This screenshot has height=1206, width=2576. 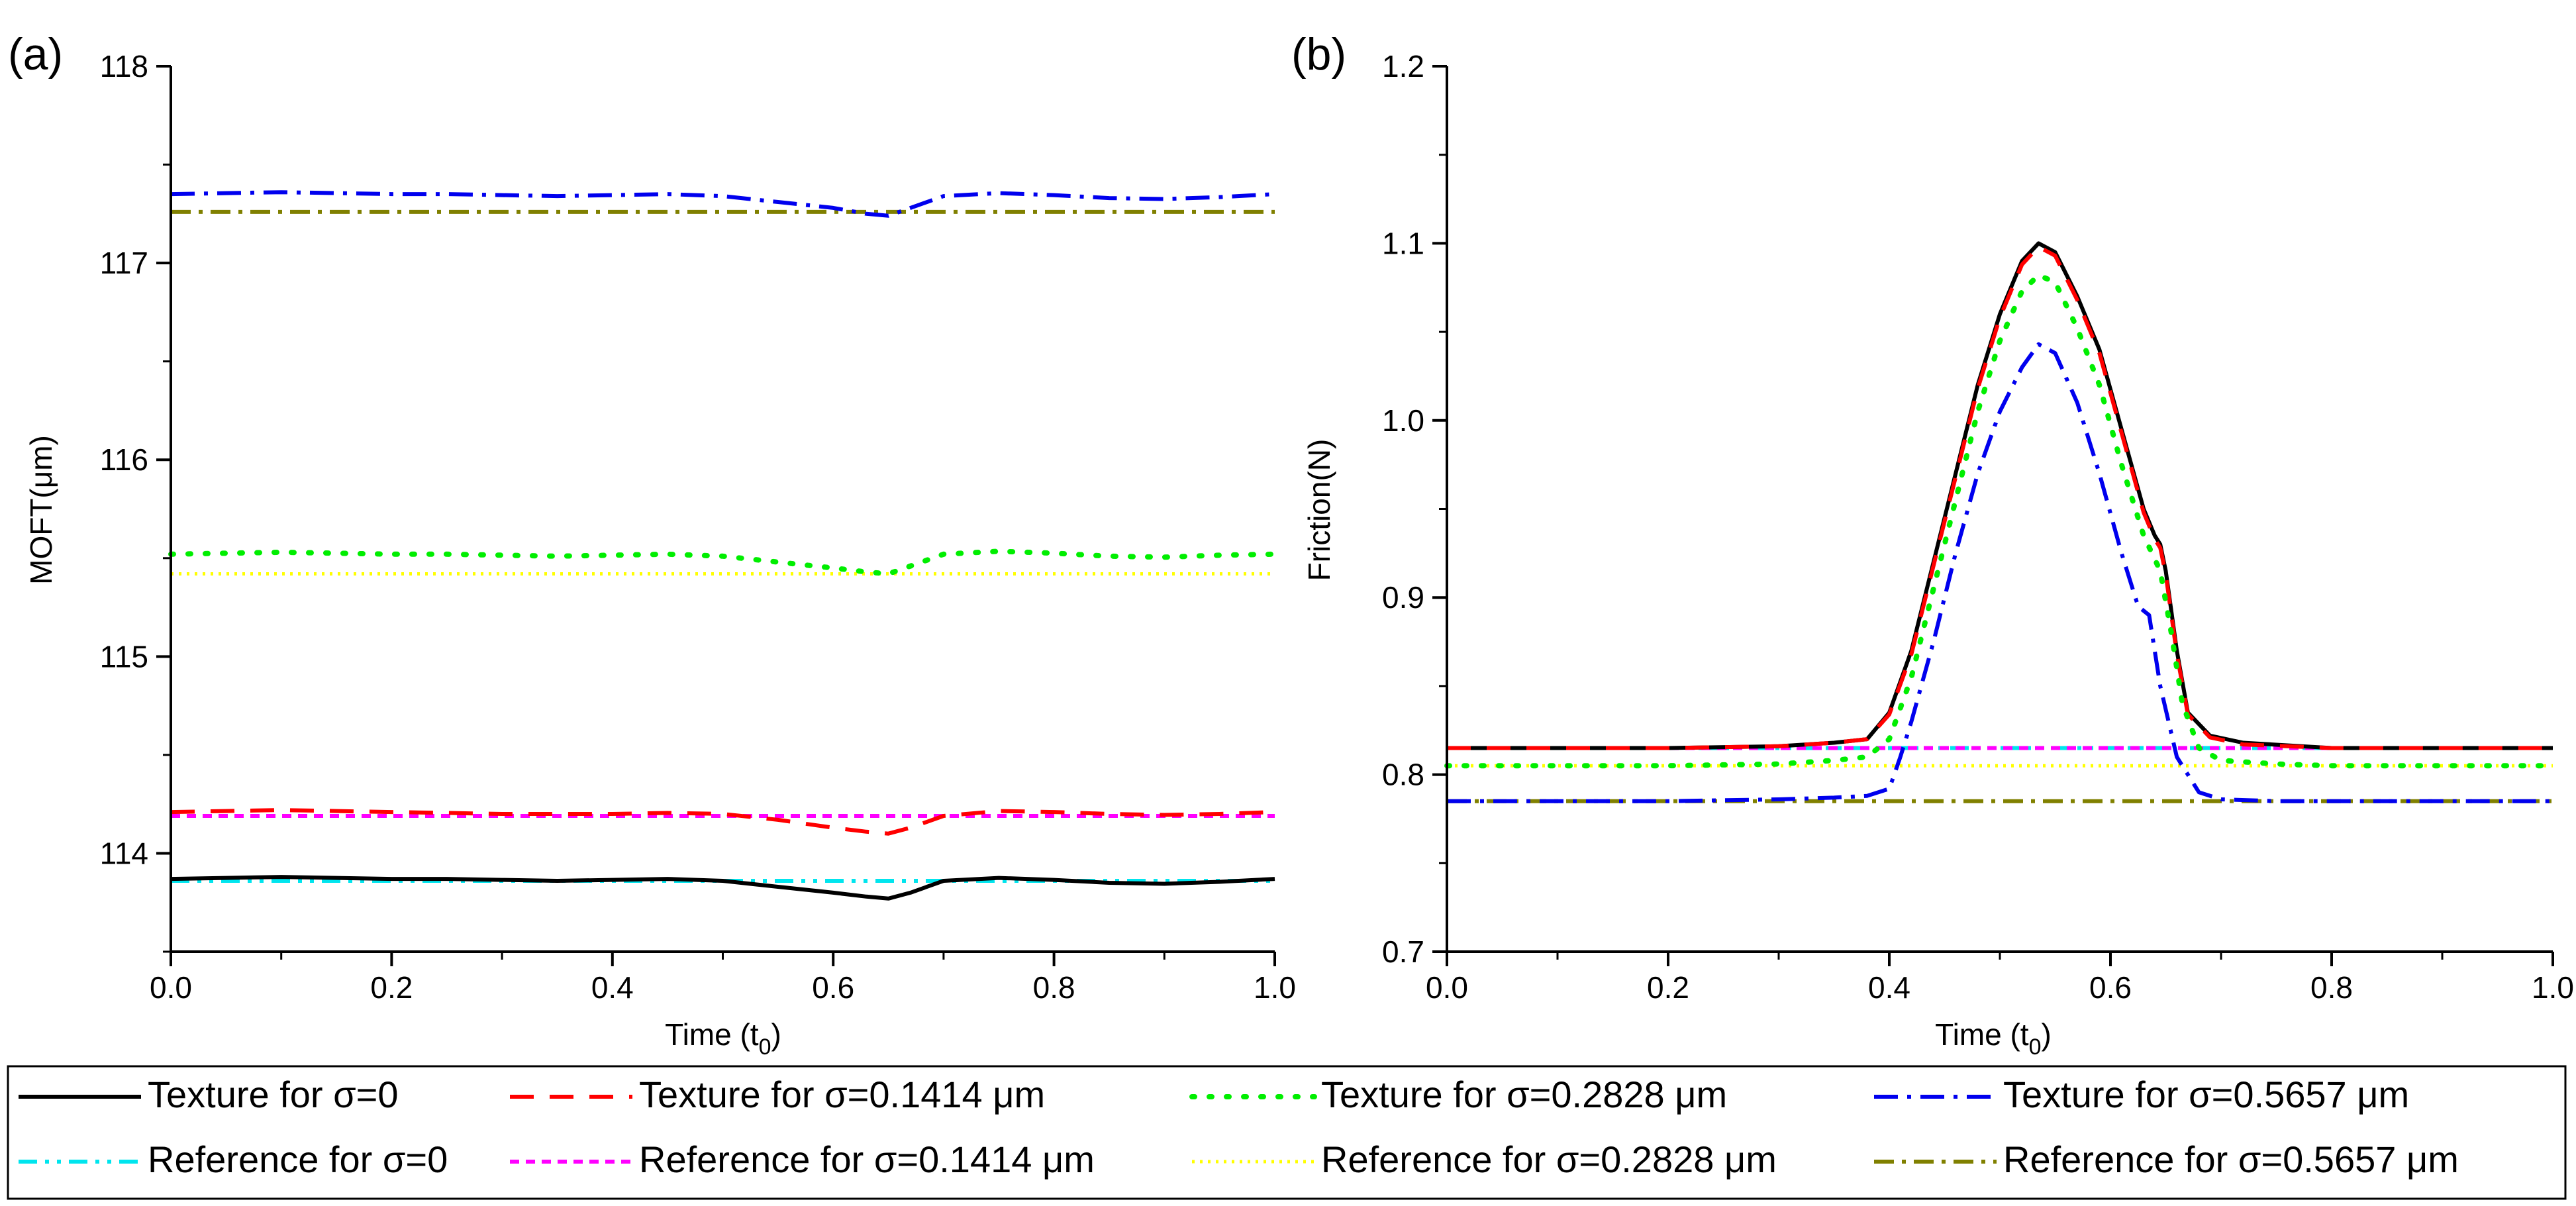 I want to click on panel-b-x-tick-label: 0.0, so click(x=1447, y=987).